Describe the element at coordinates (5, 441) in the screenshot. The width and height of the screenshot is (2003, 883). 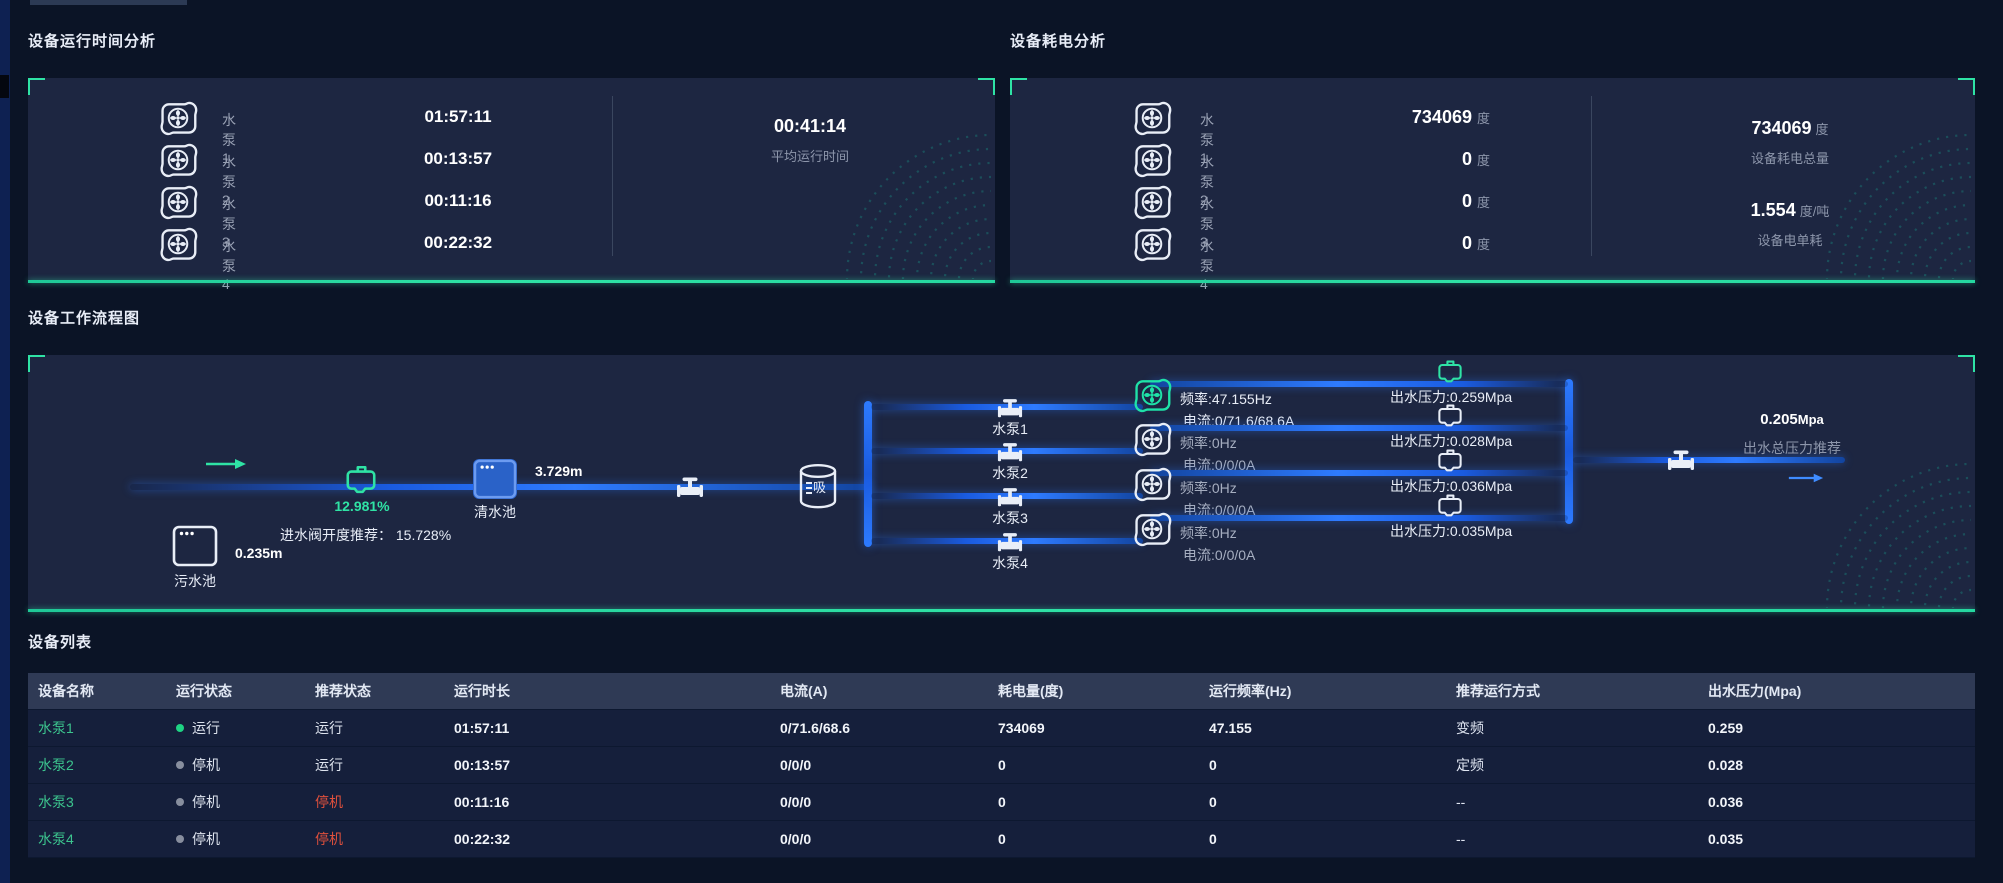
I see `left-edge-strip` at that location.